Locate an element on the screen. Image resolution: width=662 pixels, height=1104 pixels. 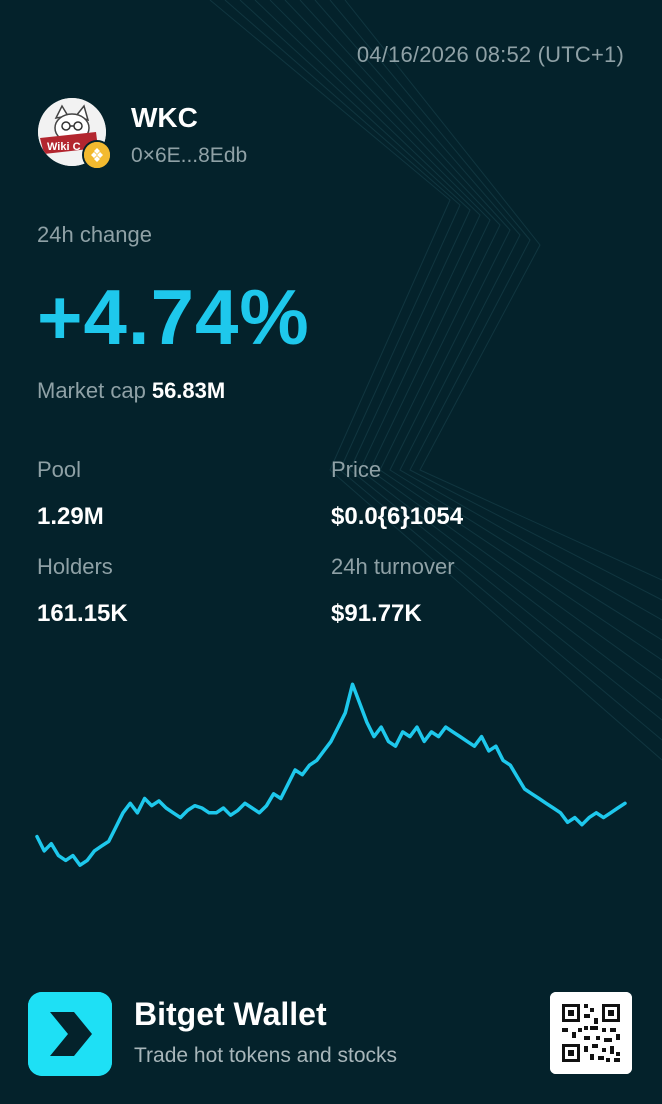
turnover-label: 24h turnover is located at coordinates (393, 566).